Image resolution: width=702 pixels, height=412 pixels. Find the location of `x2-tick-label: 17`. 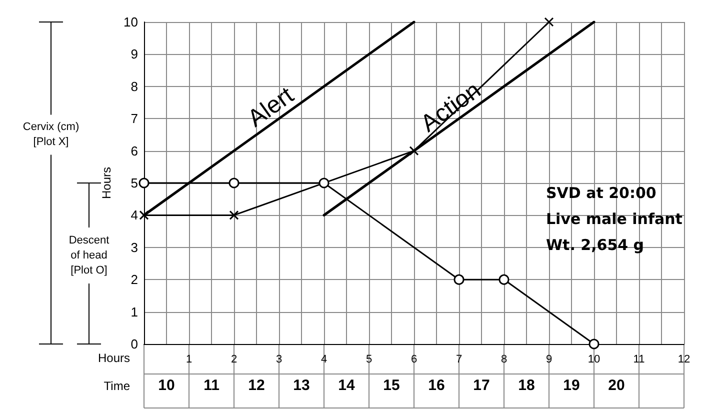

x2-tick-label: 17 is located at coordinates (481, 385).